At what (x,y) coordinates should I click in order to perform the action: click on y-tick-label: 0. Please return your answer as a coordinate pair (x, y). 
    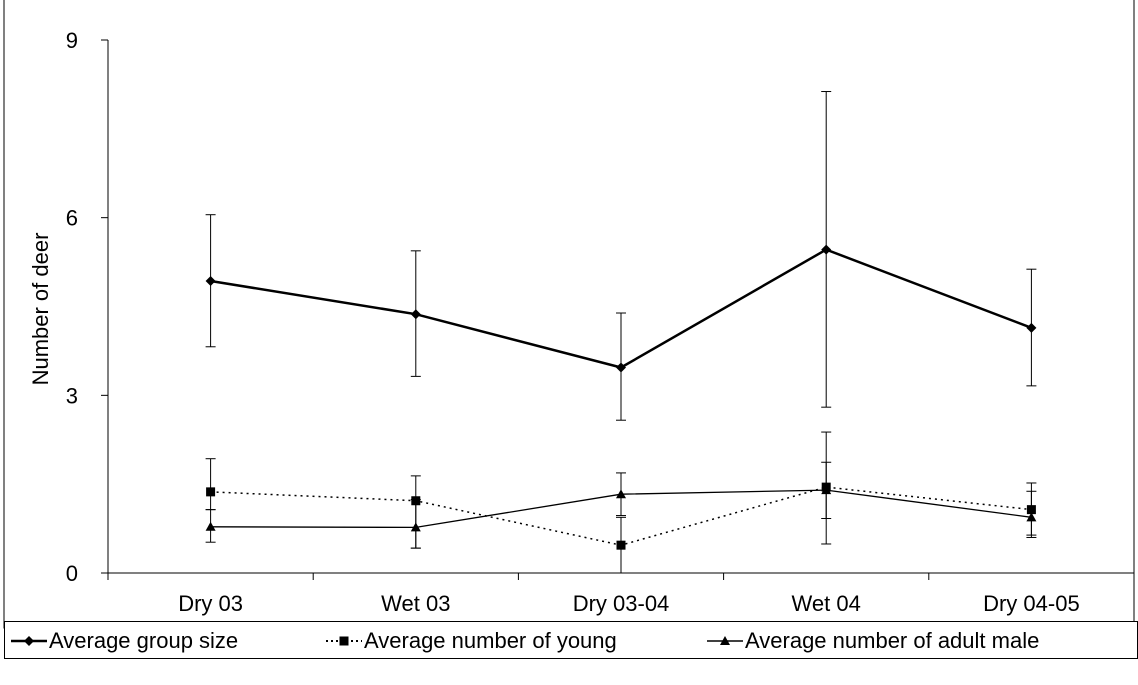
    Looking at the image, I should click on (72, 573).